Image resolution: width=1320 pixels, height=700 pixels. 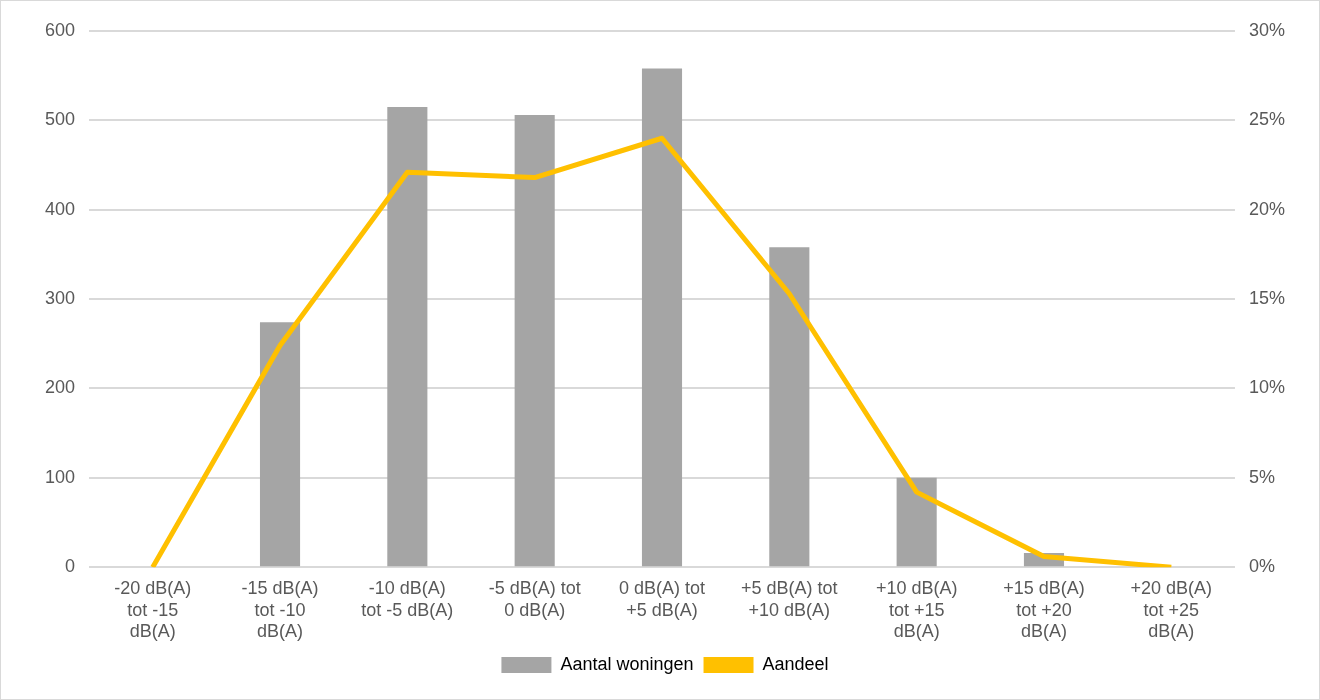 What do you see at coordinates (60, 476) in the screenshot?
I see `y-tick-label: 100` at bounding box center [60, 476].